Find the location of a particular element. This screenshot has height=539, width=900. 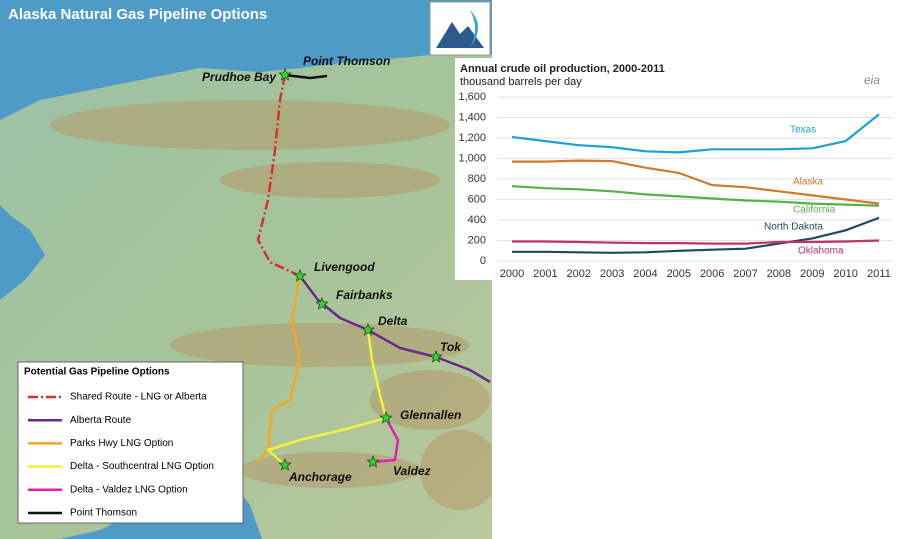

place-label: Point Thomson is located at coordinates (346, 61).